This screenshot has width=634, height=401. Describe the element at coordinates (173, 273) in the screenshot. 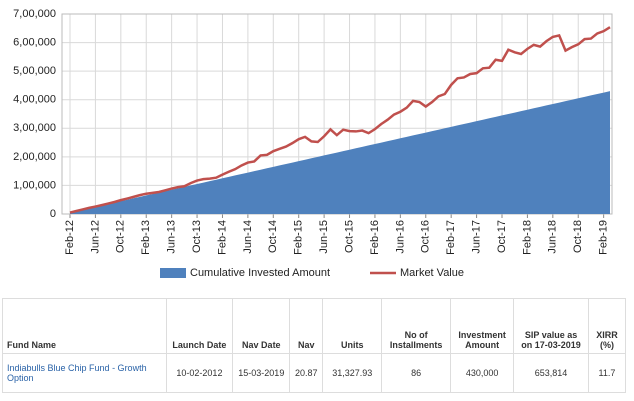

I see `legend-swatch` at that location.